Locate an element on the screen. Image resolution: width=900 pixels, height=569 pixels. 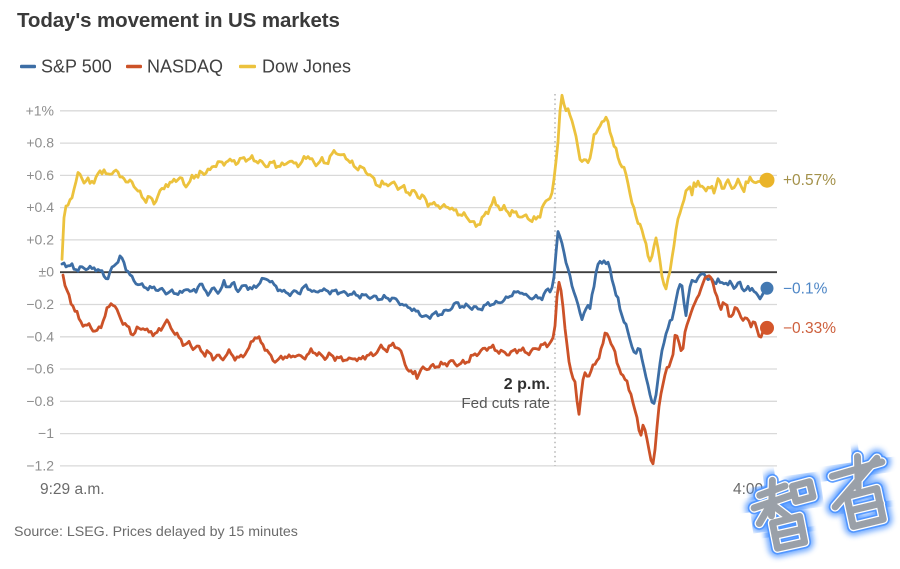
svg-text: Dow Jones is located at coordinates (306, 67).